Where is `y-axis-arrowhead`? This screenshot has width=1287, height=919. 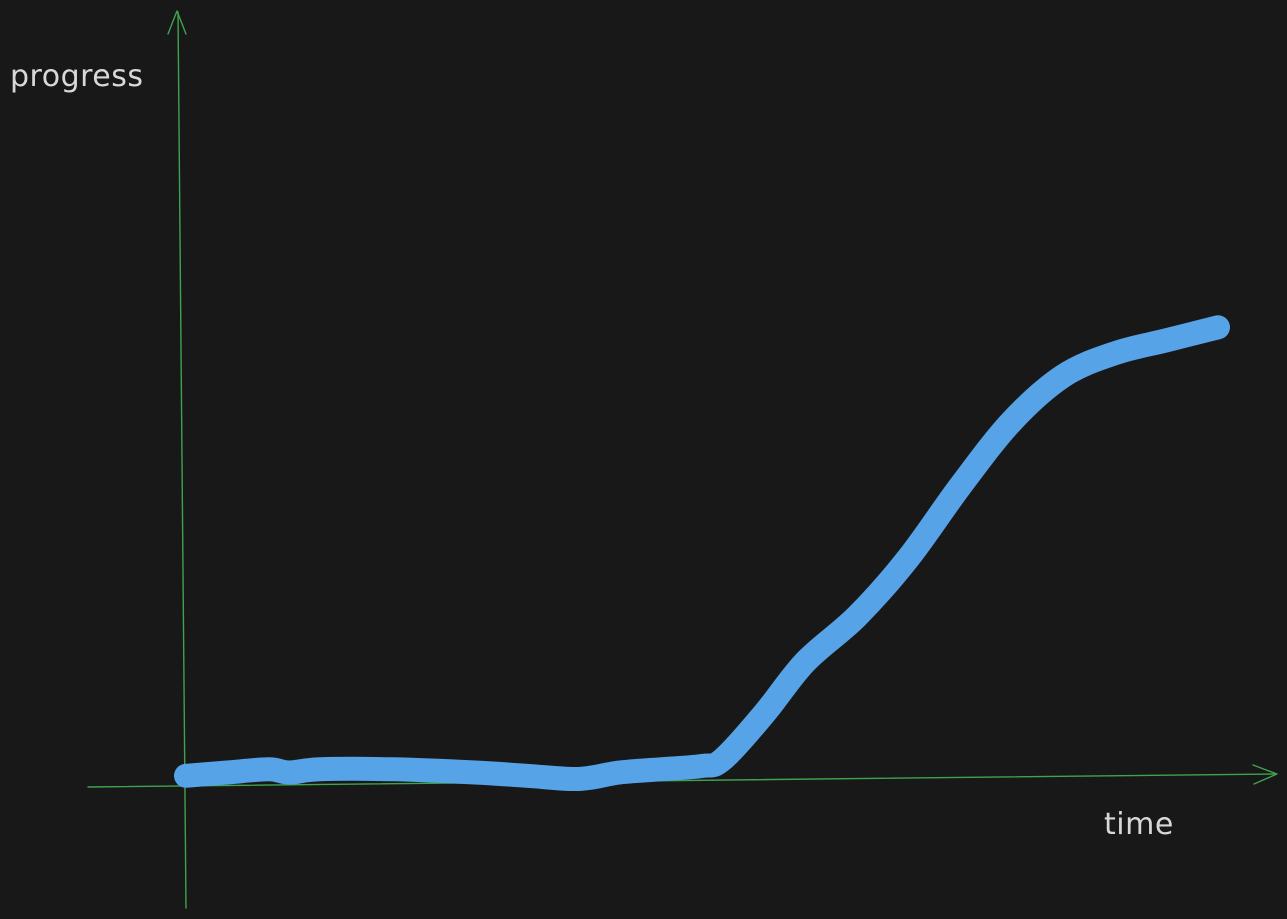 y-axis-arrowhead is located at coordinates (177, 22).